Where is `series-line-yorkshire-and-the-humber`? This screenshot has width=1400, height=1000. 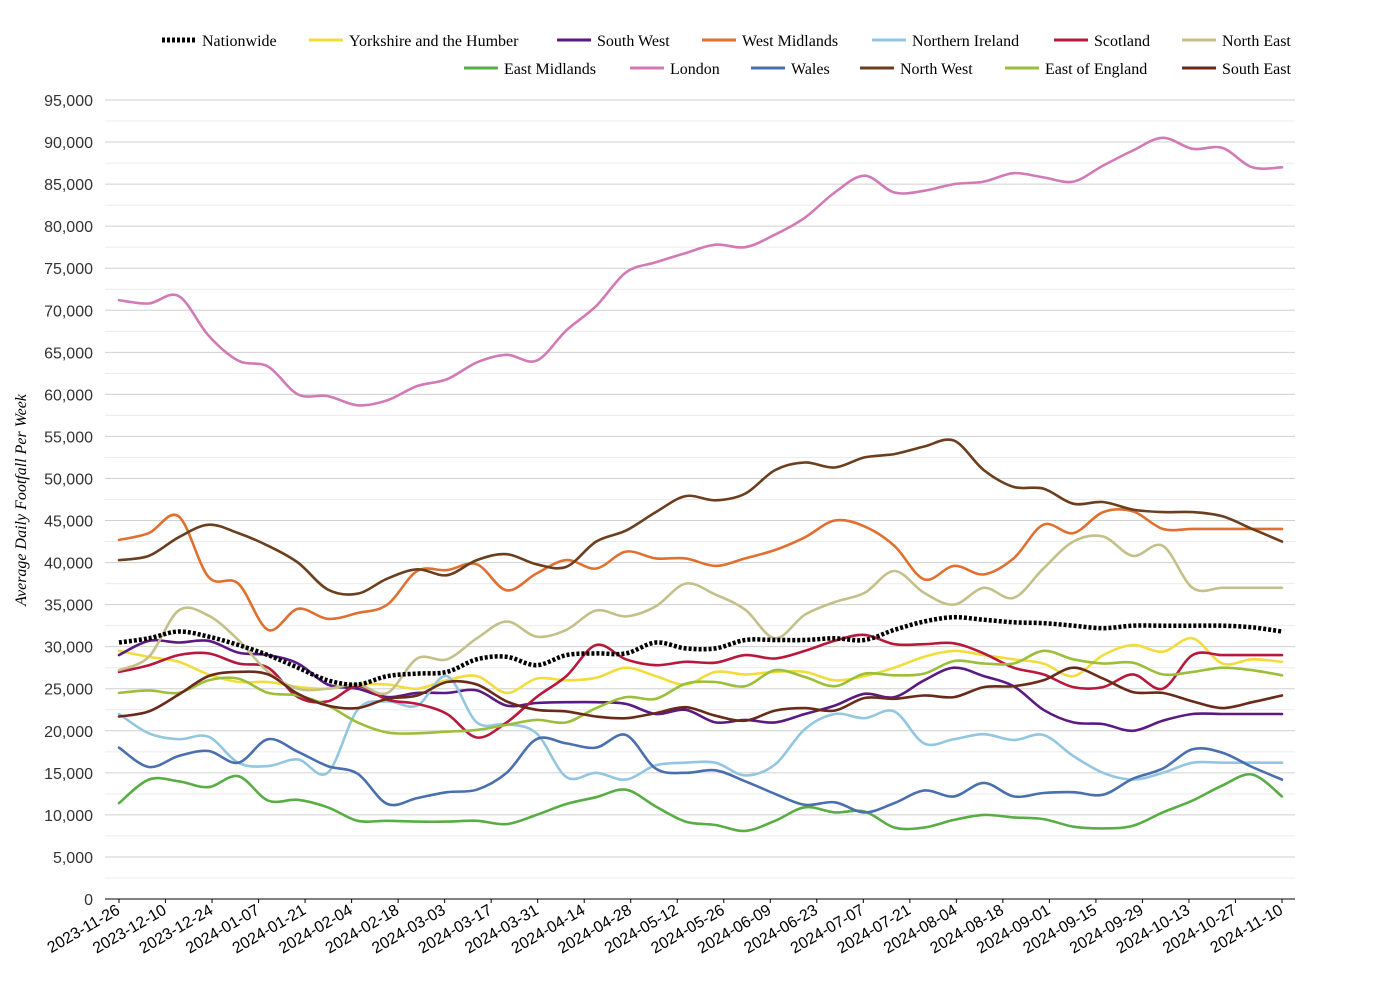 series-line-yorkshire-and-the-humber is located at coordinates (700, 665).